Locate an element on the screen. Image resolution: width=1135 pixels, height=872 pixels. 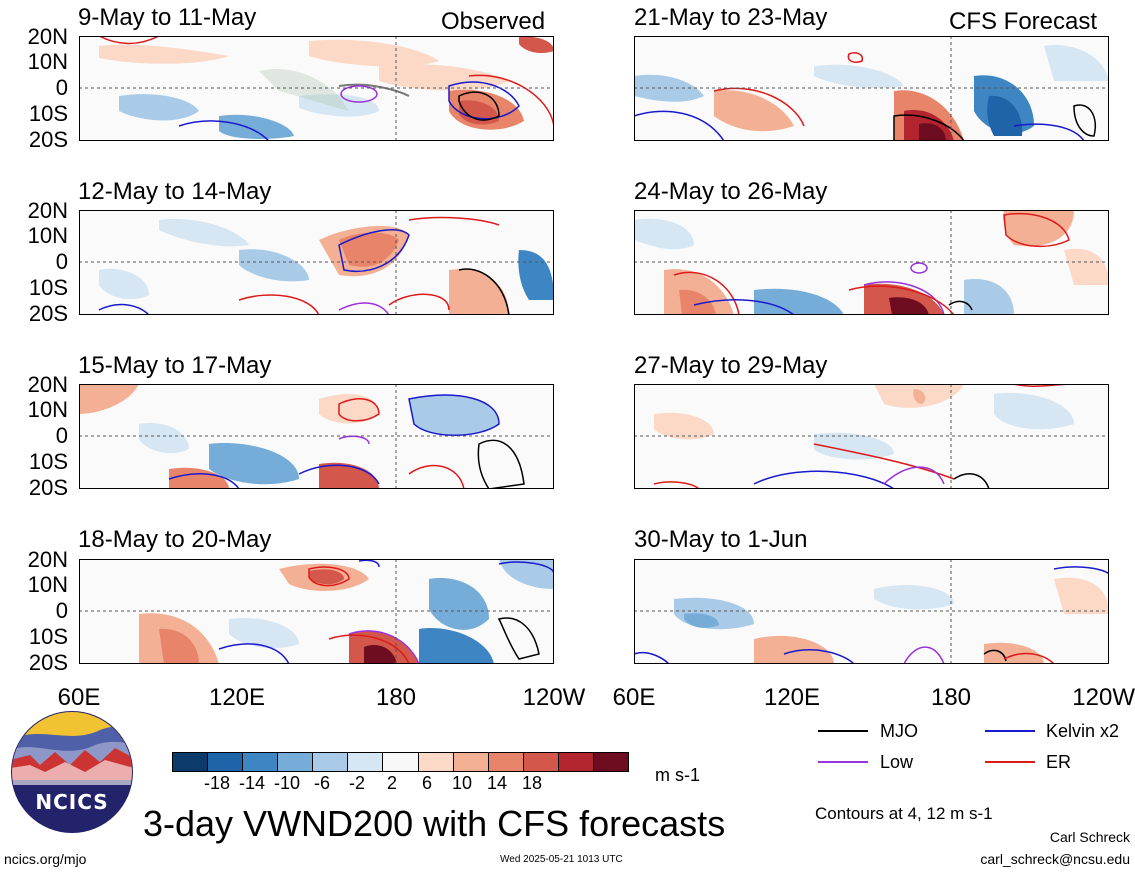
panel-2-title: 12-May to 14-May is located at coordinates (175, 191).